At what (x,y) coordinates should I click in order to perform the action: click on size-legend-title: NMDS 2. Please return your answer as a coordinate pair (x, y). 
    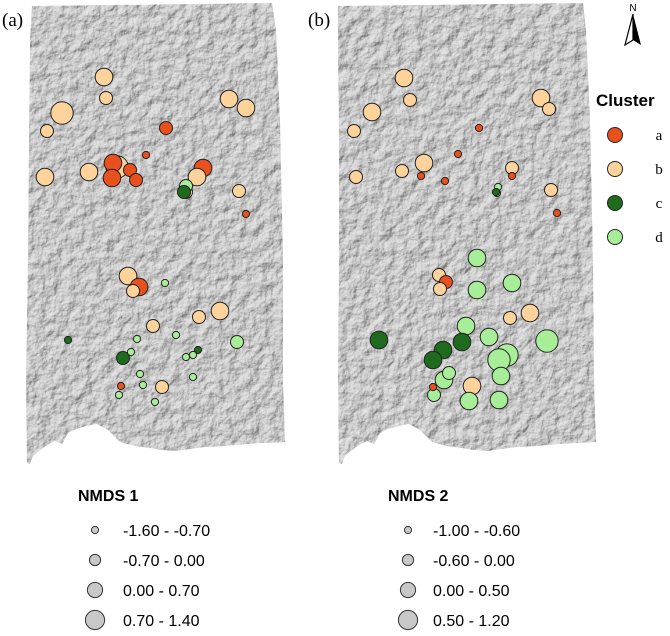
    Looking at the image, I should click on (418, 496).